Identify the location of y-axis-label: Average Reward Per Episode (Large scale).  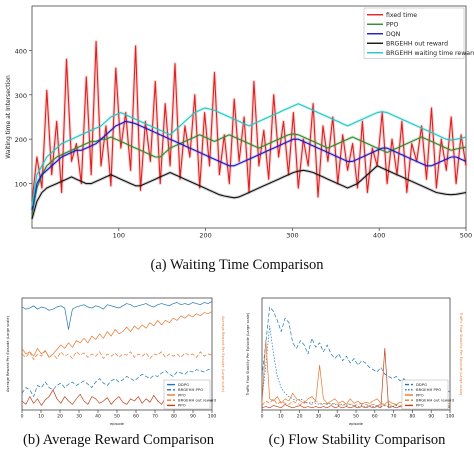
(8, 353).